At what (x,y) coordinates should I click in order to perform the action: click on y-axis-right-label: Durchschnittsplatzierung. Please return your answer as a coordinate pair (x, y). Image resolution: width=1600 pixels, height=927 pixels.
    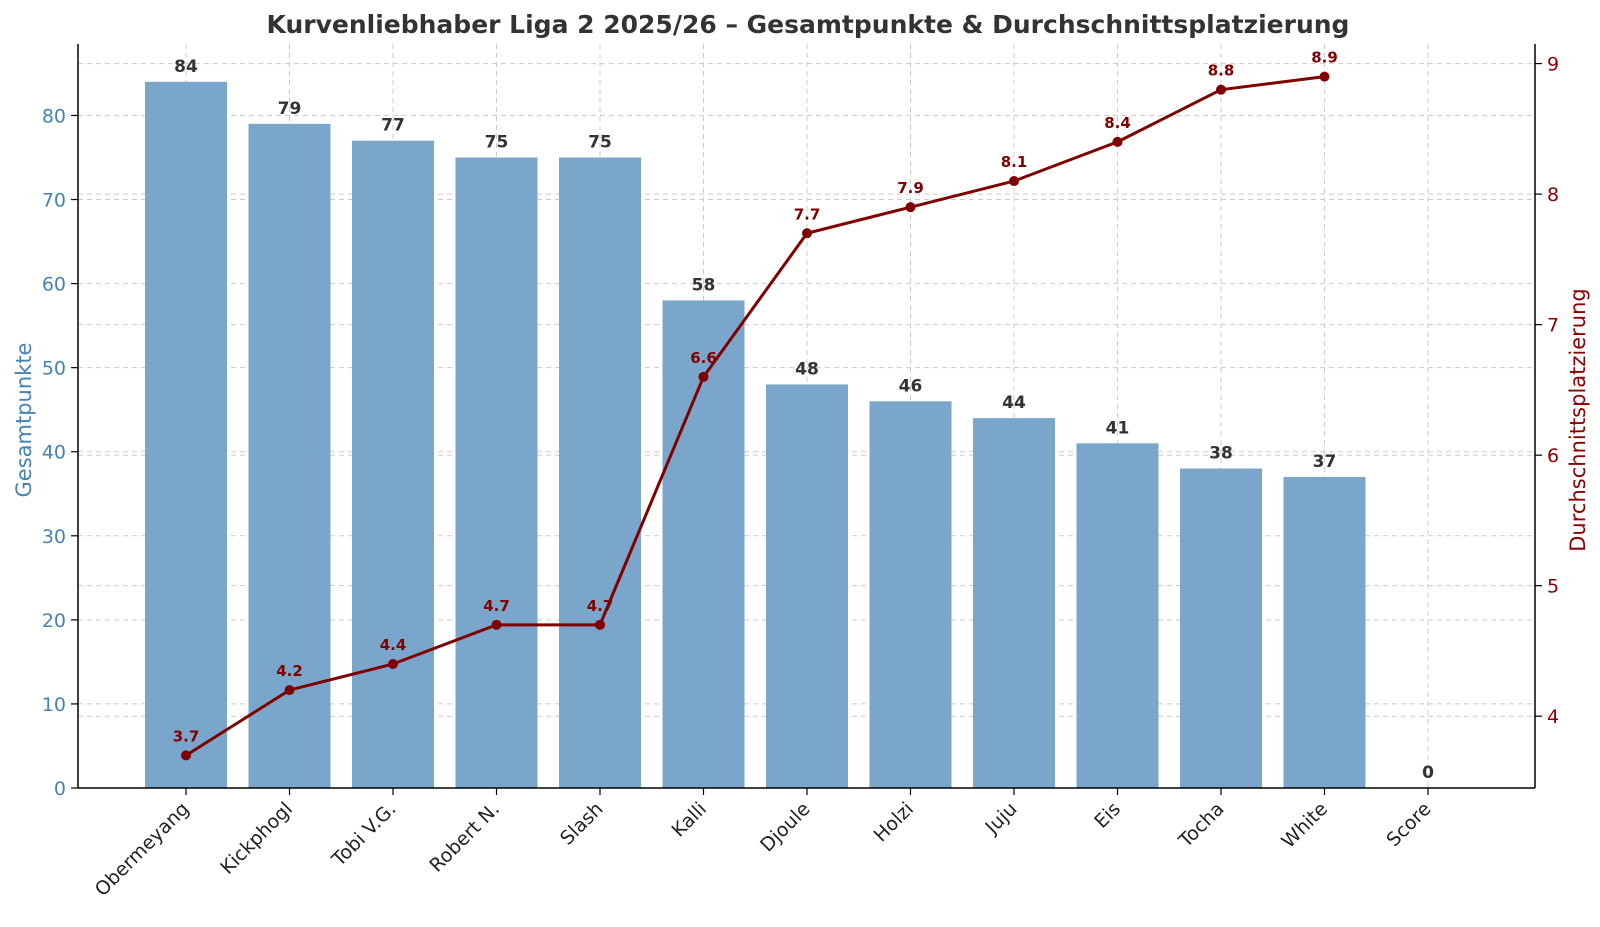
    Looking at the image, I should click on (1578, 419).